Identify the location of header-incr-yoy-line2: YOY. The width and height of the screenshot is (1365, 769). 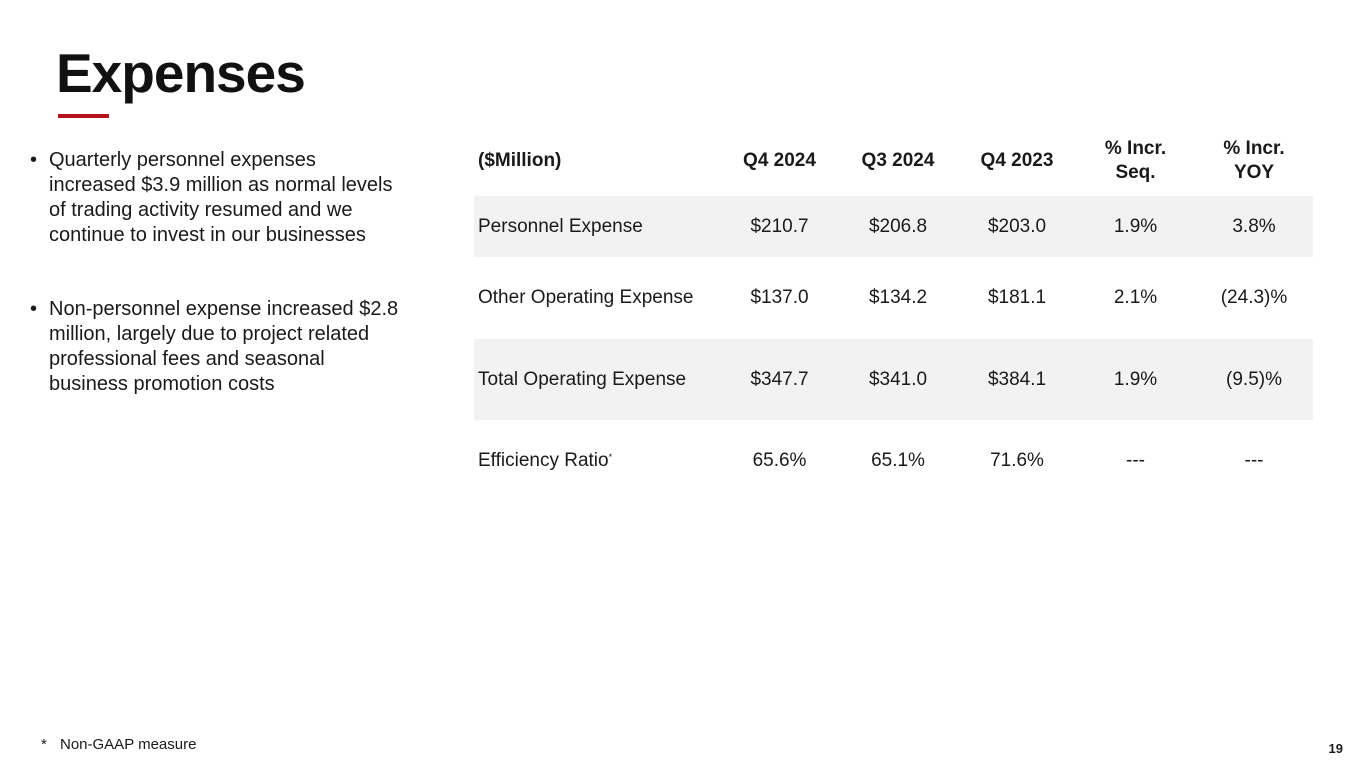
(1254, 172).